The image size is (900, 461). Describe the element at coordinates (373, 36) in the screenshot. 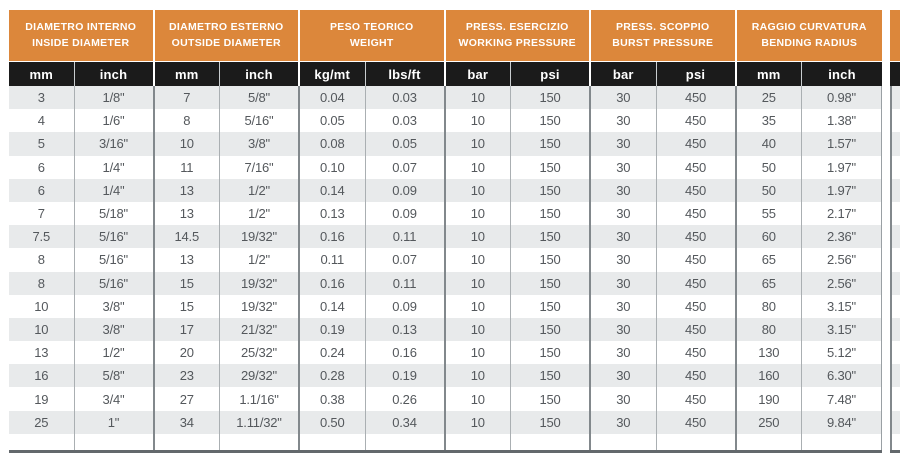

I see `column-group-header: PESO TEORICO WEIGHT` at that location.